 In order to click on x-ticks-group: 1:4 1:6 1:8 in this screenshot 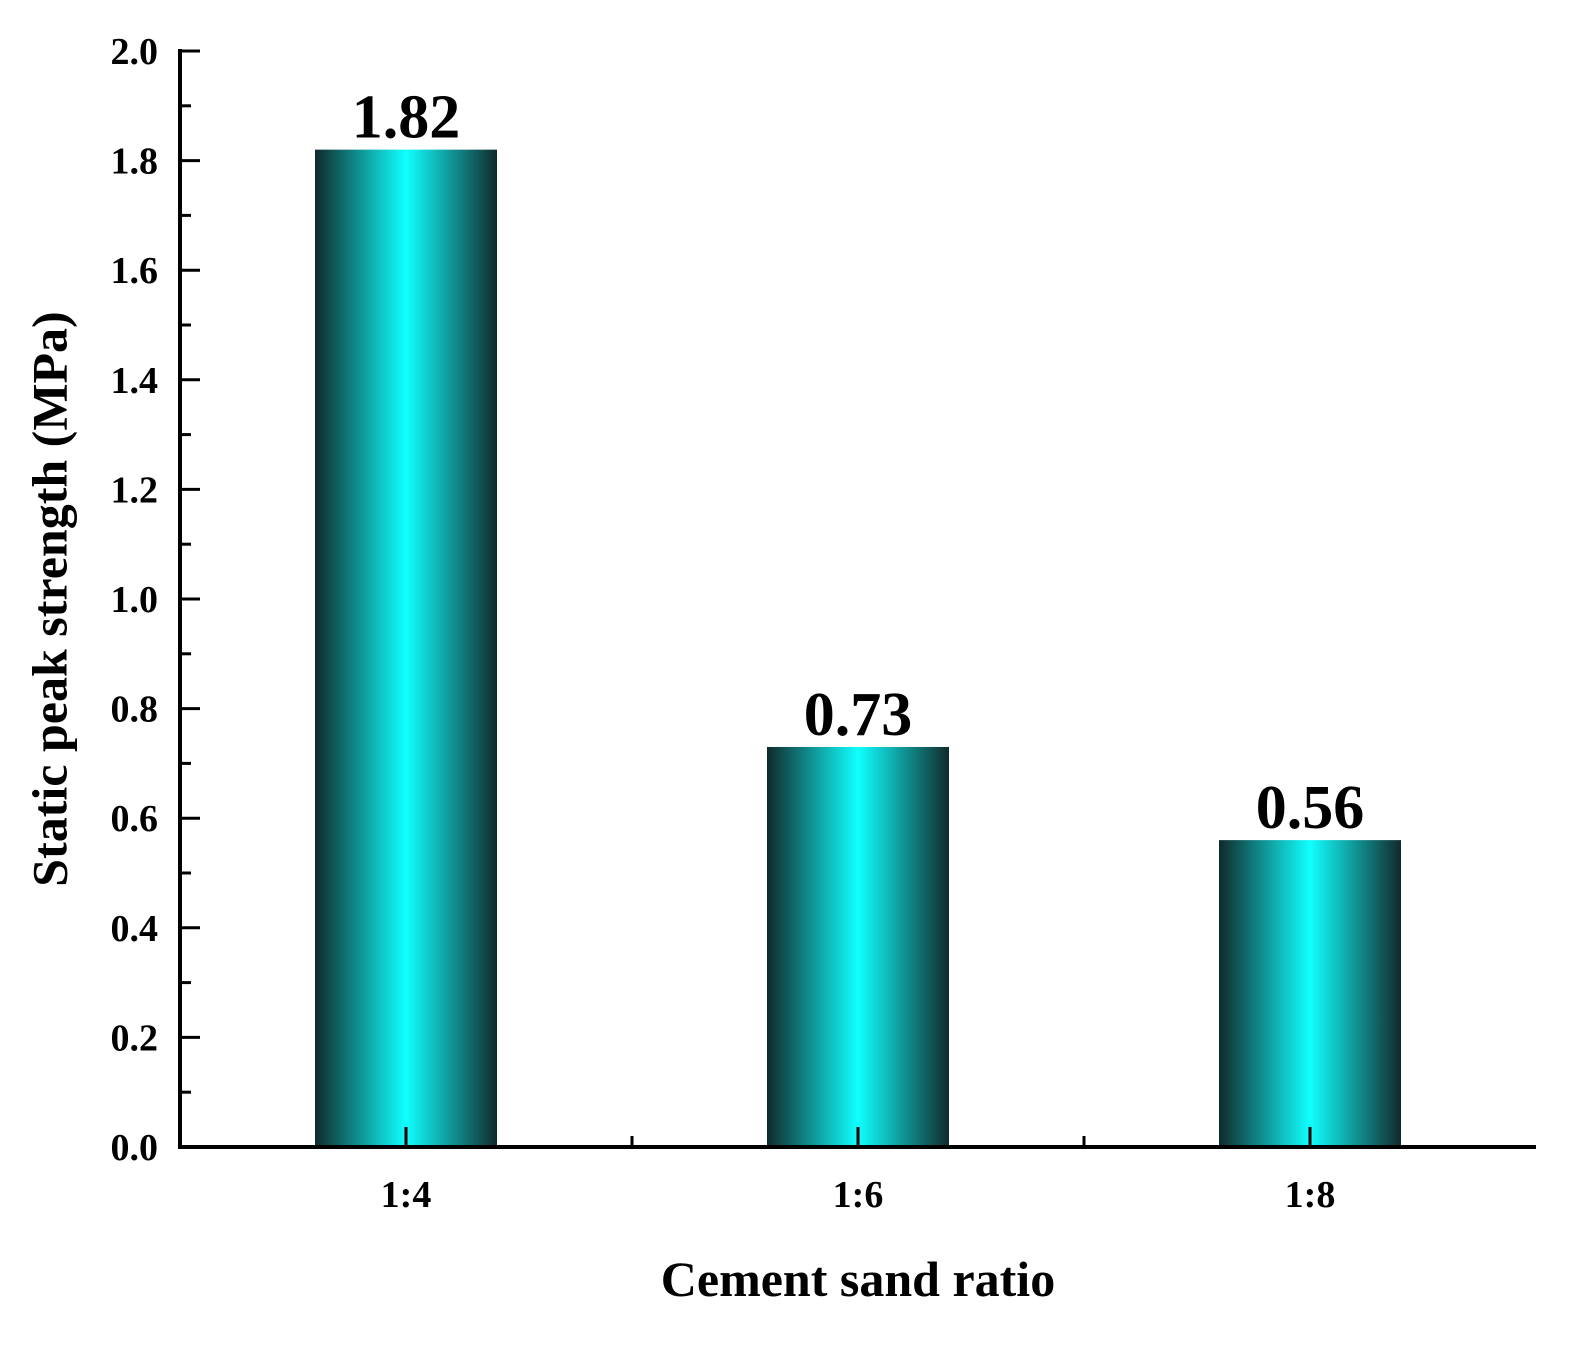, I will do `click(858, 1171)`.